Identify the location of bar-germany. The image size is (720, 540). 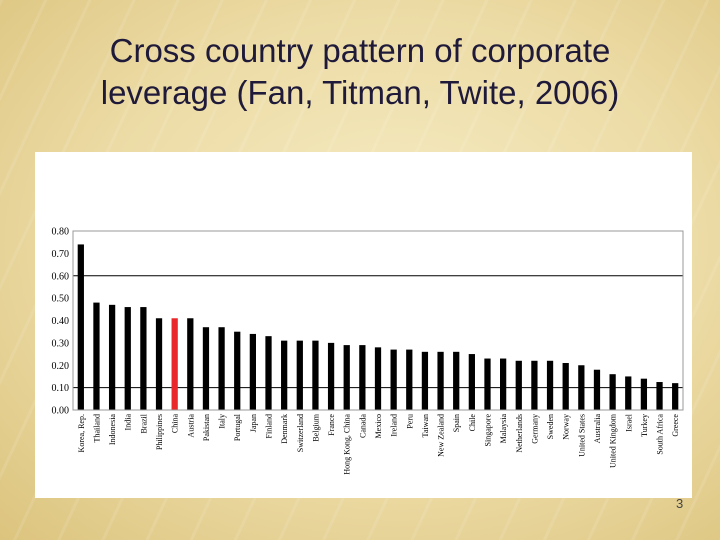
(534, 385).